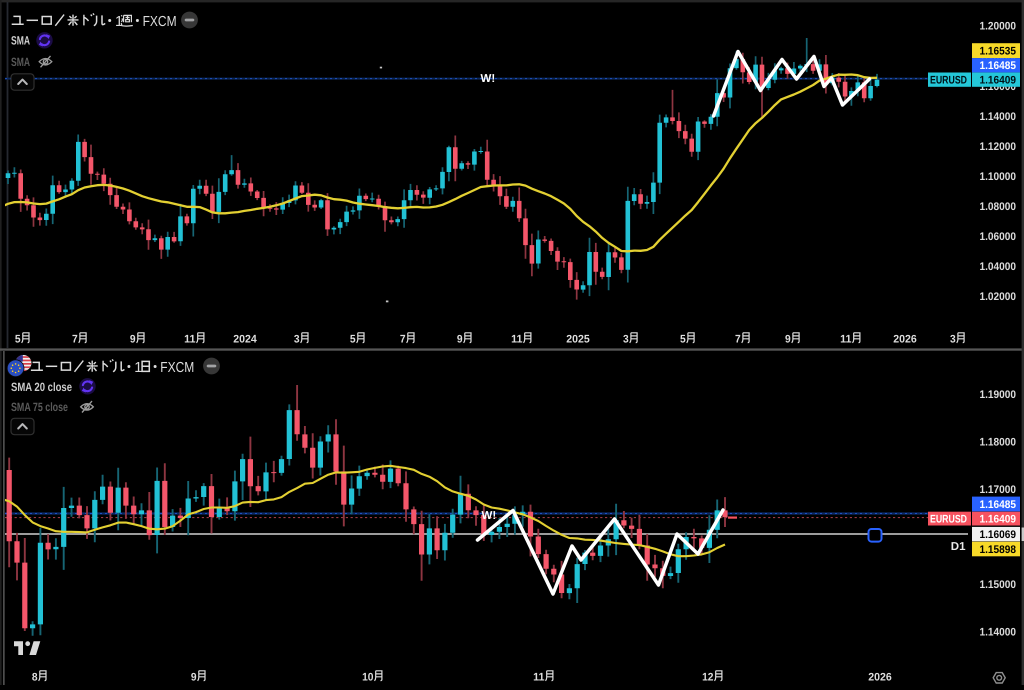 This screenshot has height=690, width=1024. What do you see at coordinates (998, 585) in the screenshot?
I see `svg-text: 1.15000` at bounding box center [998, 585].